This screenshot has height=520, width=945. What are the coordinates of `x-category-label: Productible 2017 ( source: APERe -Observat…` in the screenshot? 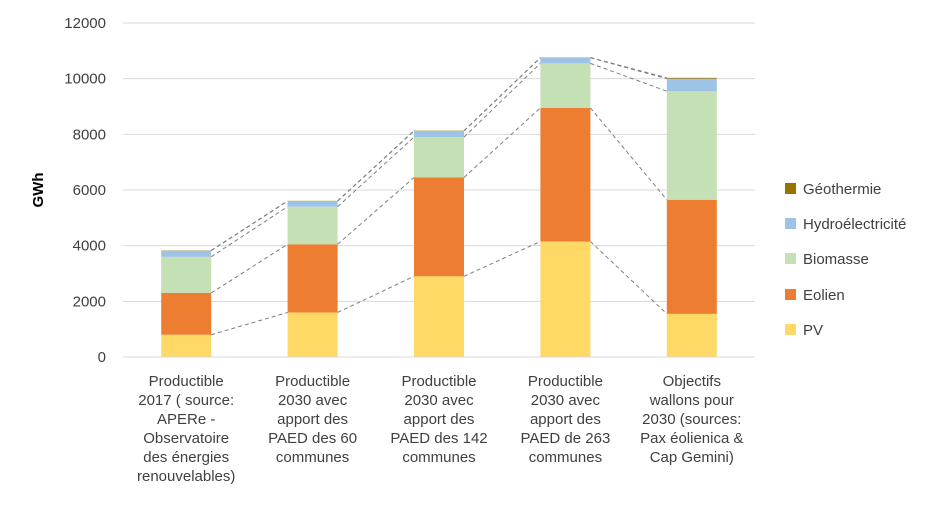 It's located at (186, 429).